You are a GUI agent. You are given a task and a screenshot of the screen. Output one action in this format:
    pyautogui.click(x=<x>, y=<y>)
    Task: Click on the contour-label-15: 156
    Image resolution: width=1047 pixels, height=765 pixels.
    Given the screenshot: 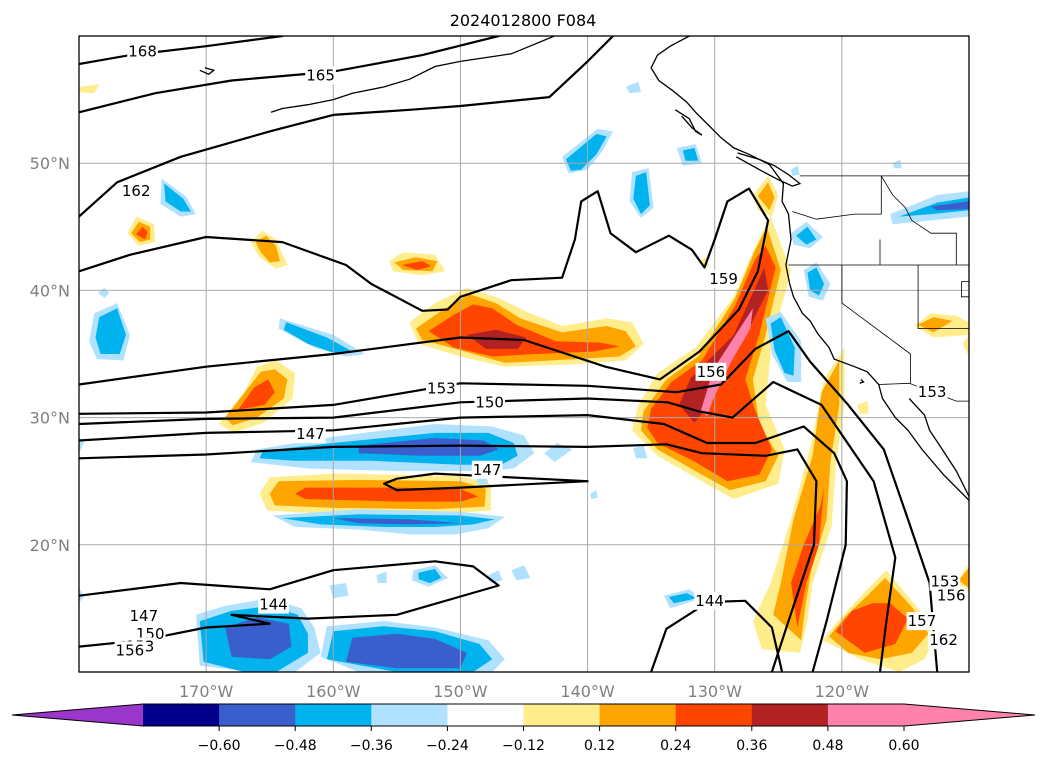 What is the action you would take?
    pyautogui.click(x=130, y=650)
    